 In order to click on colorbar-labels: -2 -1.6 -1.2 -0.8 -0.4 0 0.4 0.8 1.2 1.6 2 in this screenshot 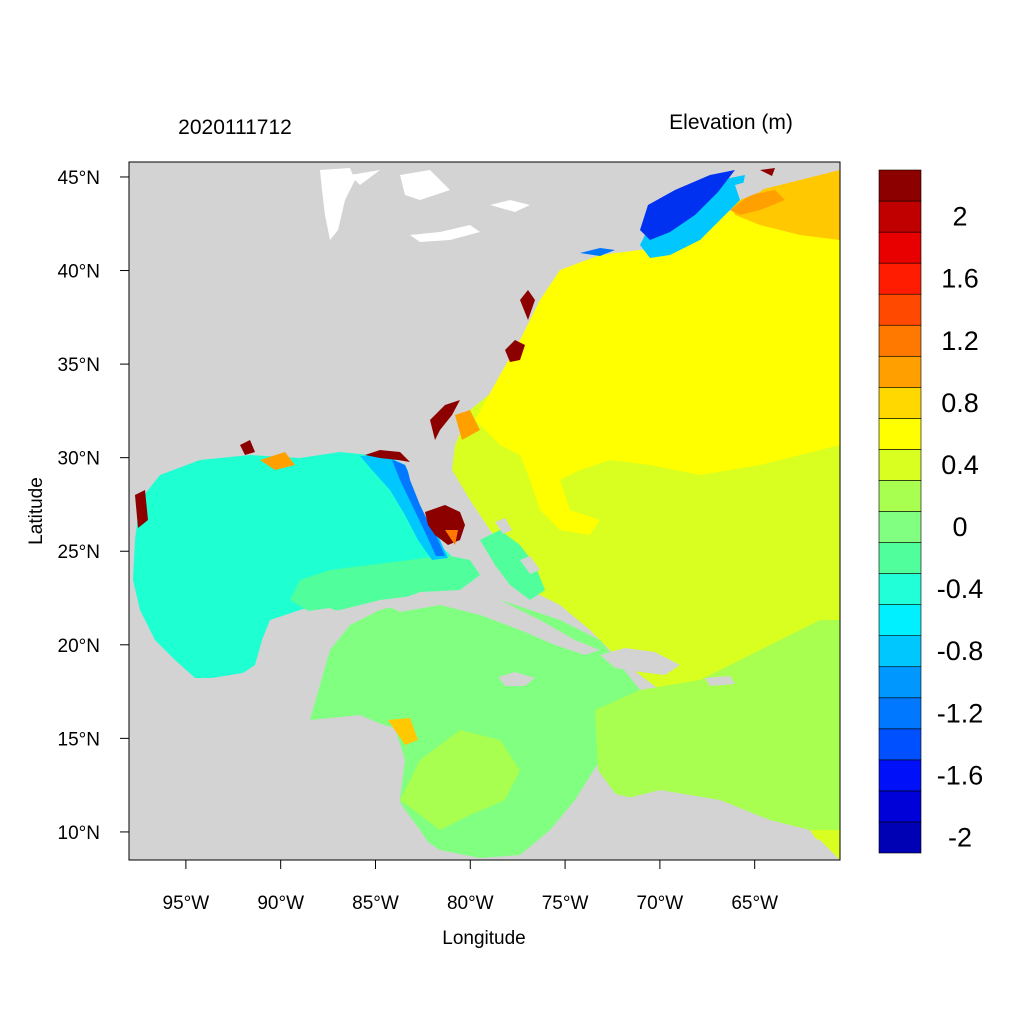, I will do `click(960, 527)`.